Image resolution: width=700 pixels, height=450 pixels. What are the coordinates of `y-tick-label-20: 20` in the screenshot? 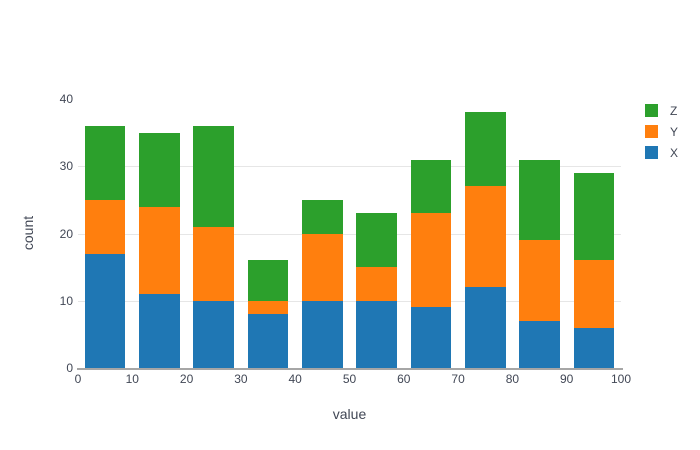 It's located at (66, 233).